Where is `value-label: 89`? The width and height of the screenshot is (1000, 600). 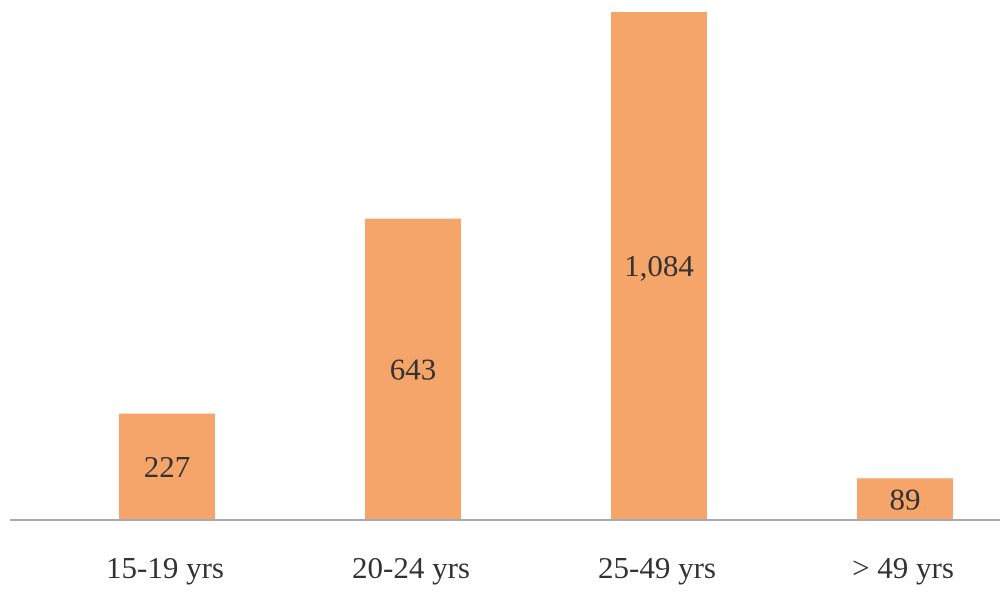 value-label: 89 is located at coordinates (905, 498).